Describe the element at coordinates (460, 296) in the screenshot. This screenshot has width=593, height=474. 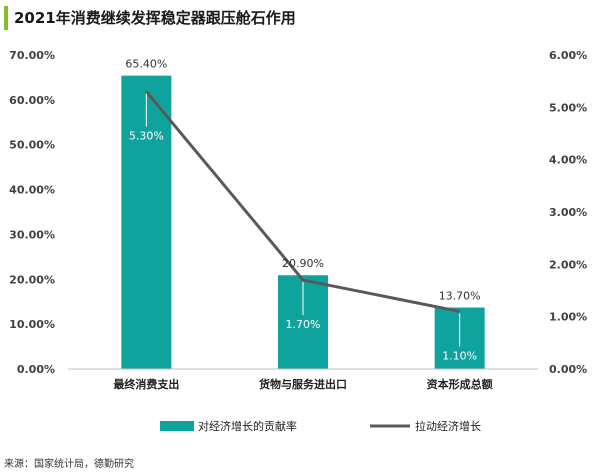
I see `bar-value-label: 13.70%` at that location.